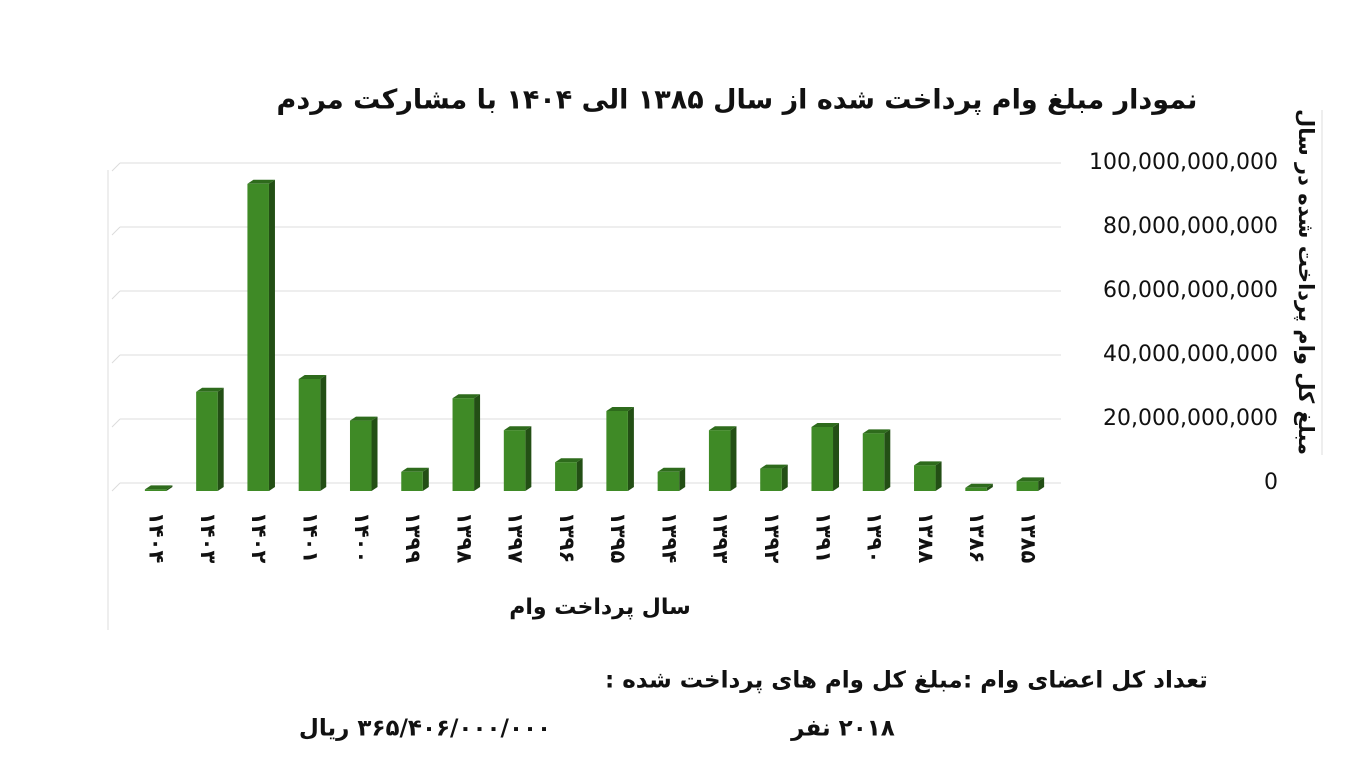 The height and width of the screenshot is (768, 1366). What do you see at coordinates (823, 537) in the screenshot?
I see `x-tick-label: ۱۳۹۱` at bounding box center [823, 537].